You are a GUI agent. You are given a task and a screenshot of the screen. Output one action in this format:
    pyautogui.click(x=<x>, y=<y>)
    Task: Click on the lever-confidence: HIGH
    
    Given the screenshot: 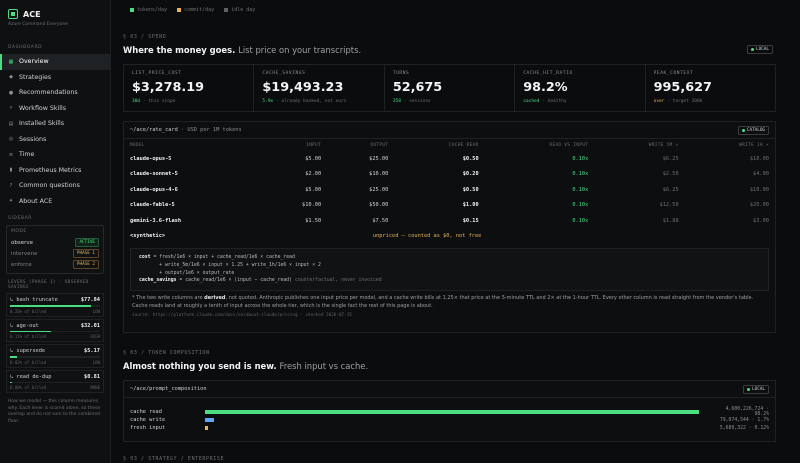 What is the action you would take?
    pyautogui.click(x=95, y=336)
    